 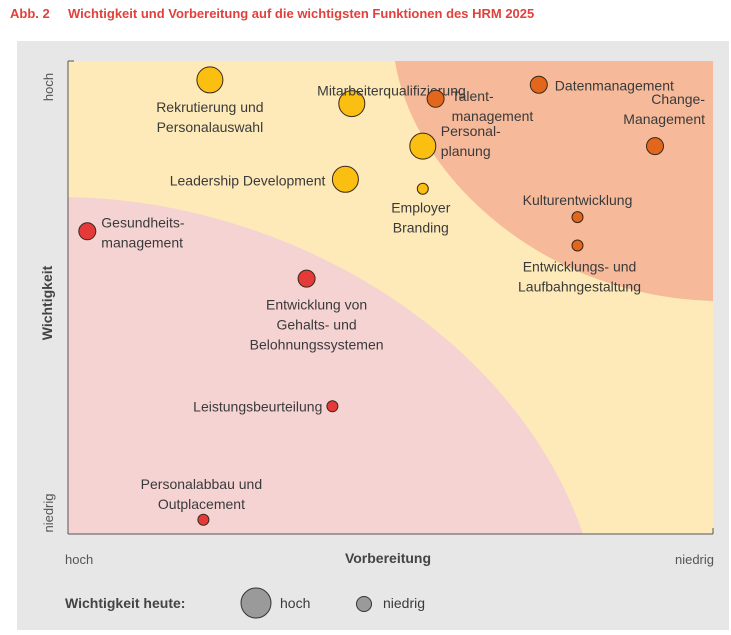 What do you see at coordinates (316, 305) in the screenshot?
I see `data-point-label-line: Entwicklung von` at bounding box center [316, 305].